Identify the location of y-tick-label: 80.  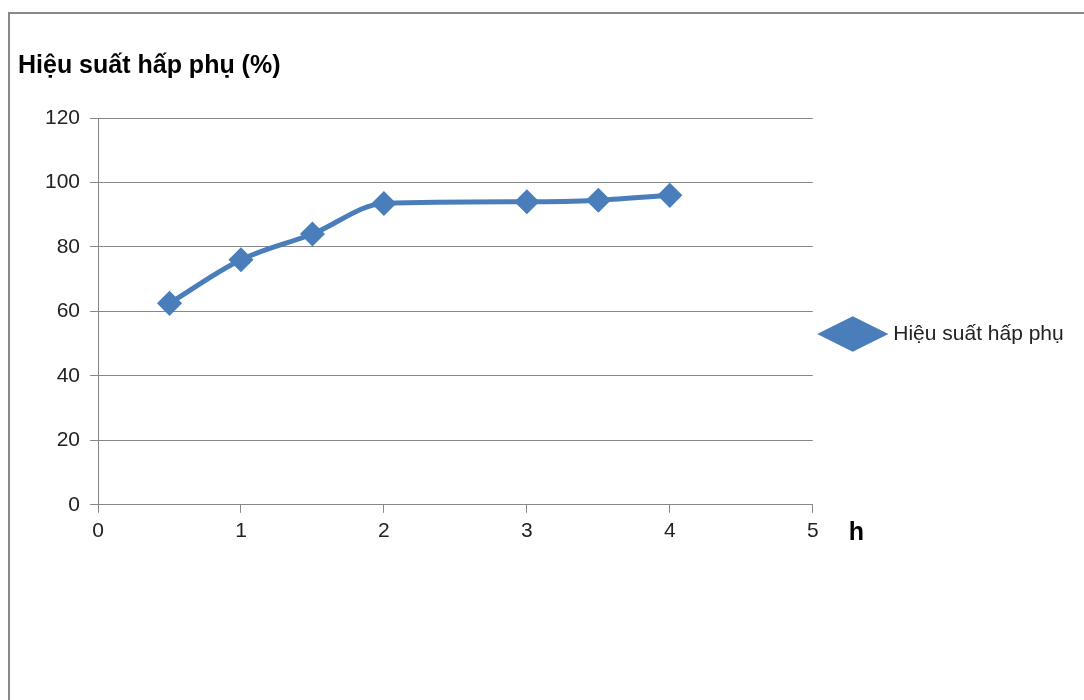
(68, 245).